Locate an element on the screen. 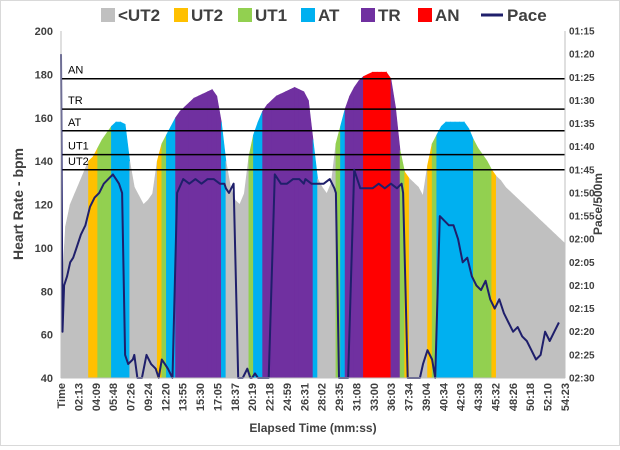 This screenshot has height=450, width=620. x-tick-label: 26:31 is located at coordinates (305, 397).